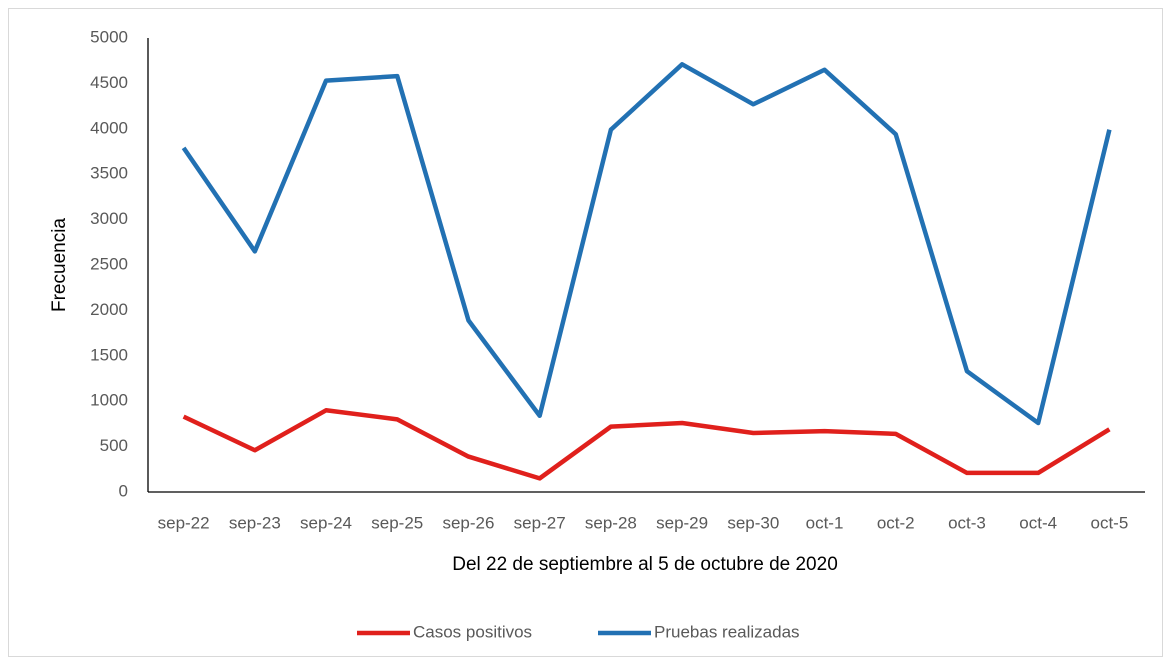 This screenshot has height=665, width=1171. Describe the element at coordinates (540, 522) in the screenshot. I see `x-tick-label: sep-27` at that location.